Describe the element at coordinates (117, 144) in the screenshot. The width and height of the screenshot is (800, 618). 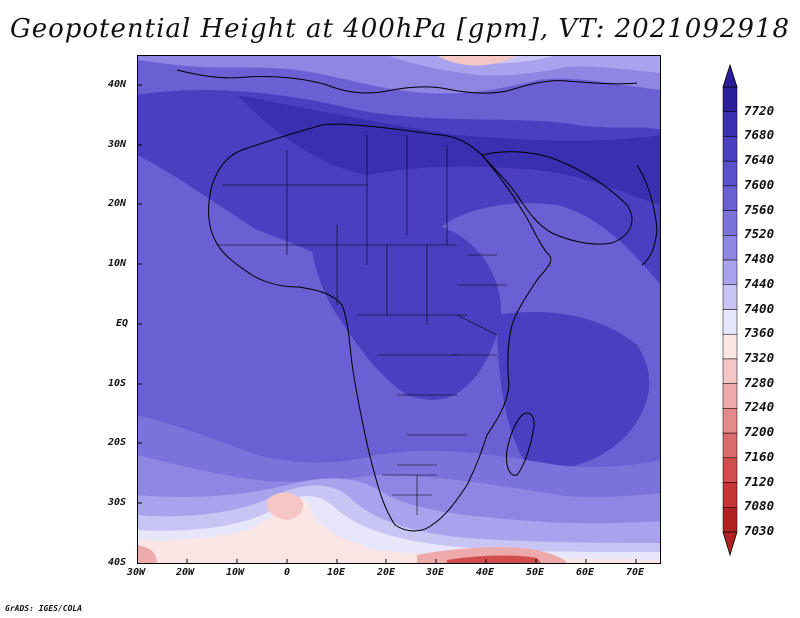
I see `lat-label-30n: 30N` at that location.